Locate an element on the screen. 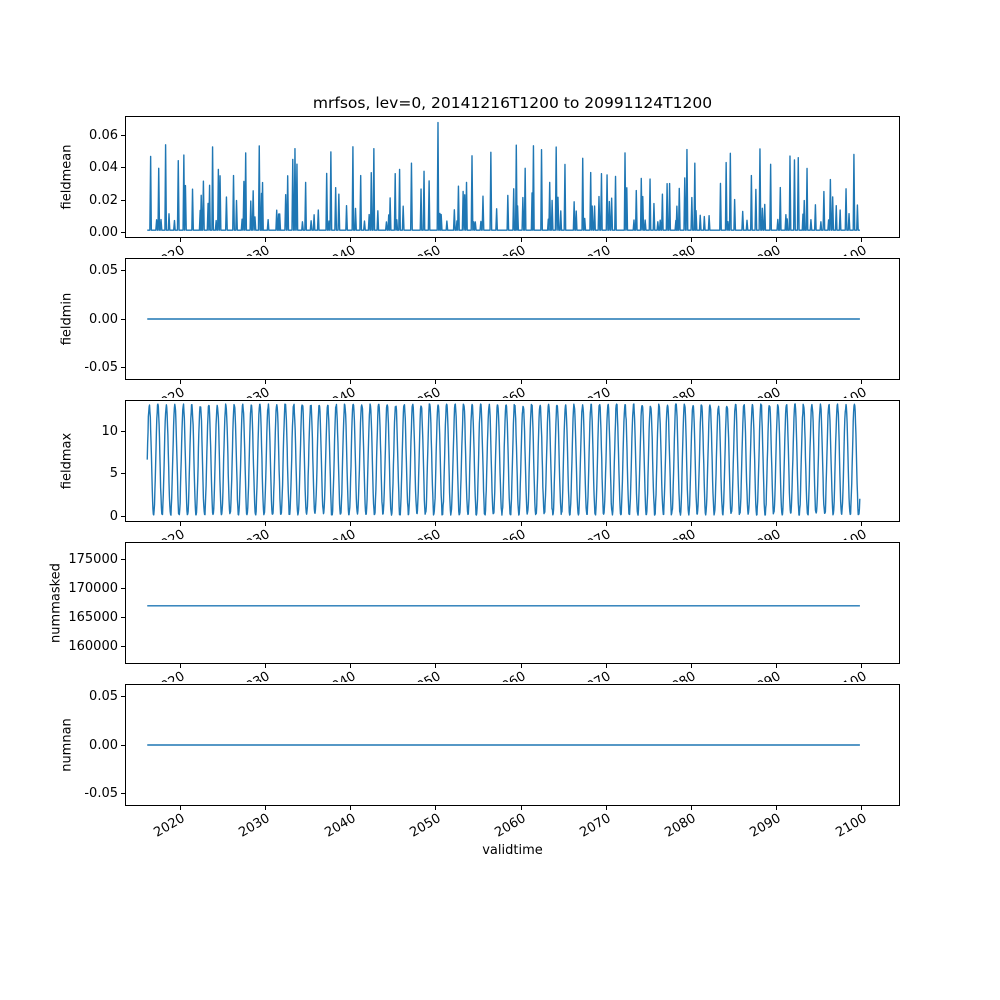 The width and height of the screenshot is (1000, 1000). ytick-label: 0.05 is located at coordinates (103, 270).